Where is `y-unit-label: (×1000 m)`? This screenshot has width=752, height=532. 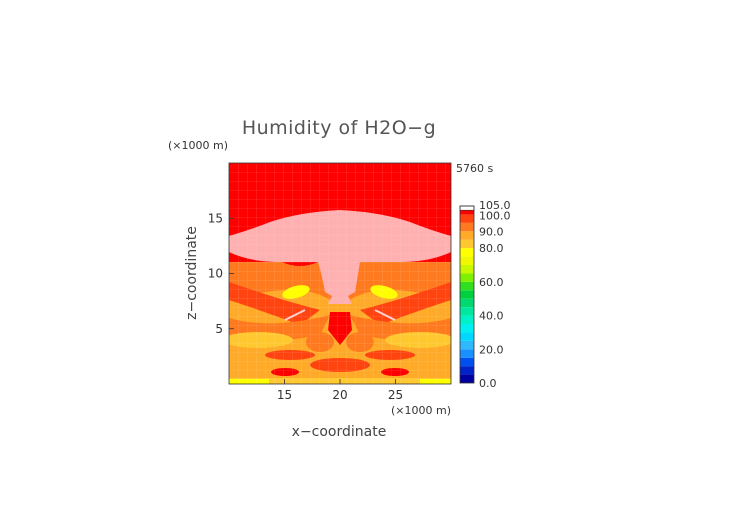 y-unit-label: (×1000 m) is located at coordinates (198, 145).